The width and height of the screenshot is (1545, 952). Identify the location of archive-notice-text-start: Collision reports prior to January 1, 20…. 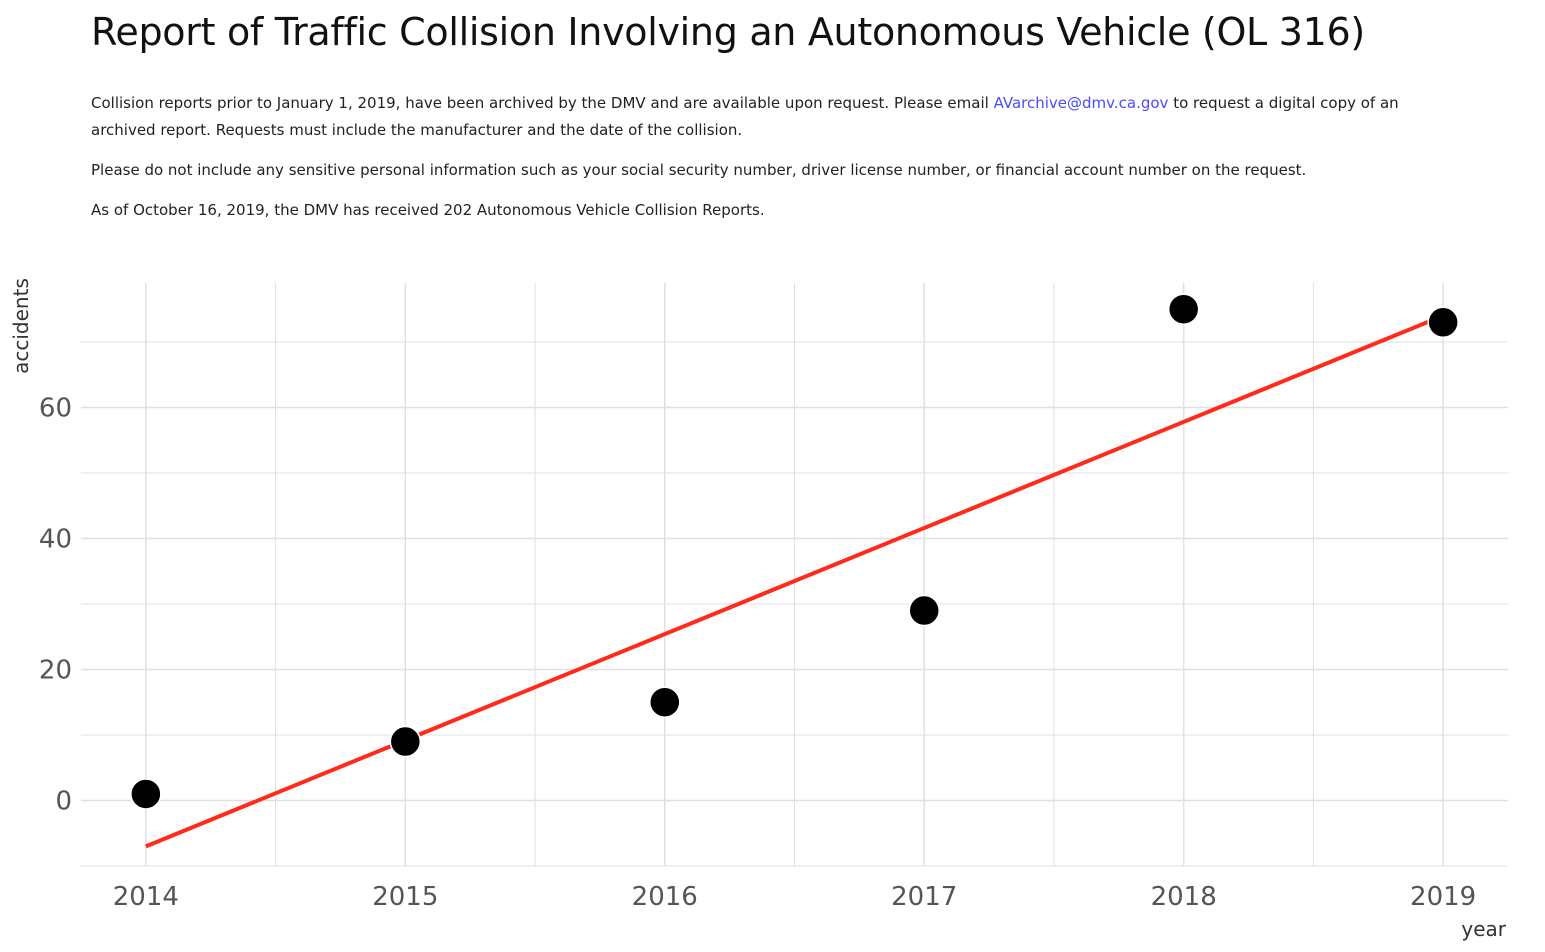
(542, 103).